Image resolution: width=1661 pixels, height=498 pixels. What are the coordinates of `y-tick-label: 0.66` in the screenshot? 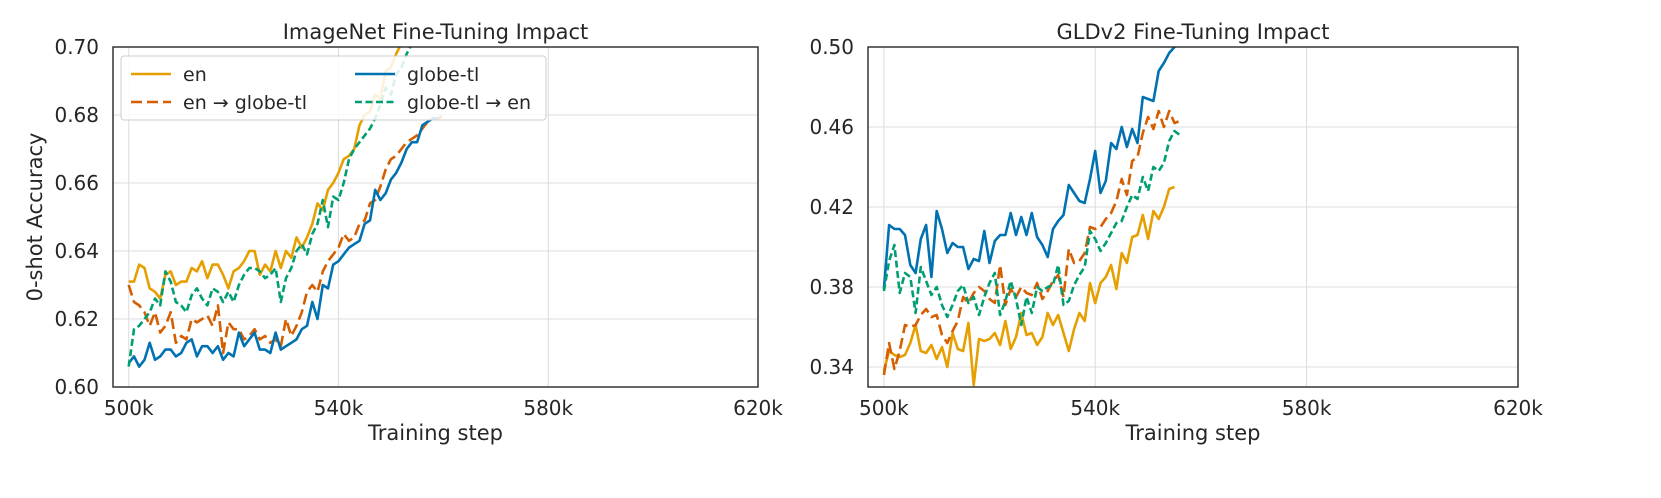 It's located at (76, 183).